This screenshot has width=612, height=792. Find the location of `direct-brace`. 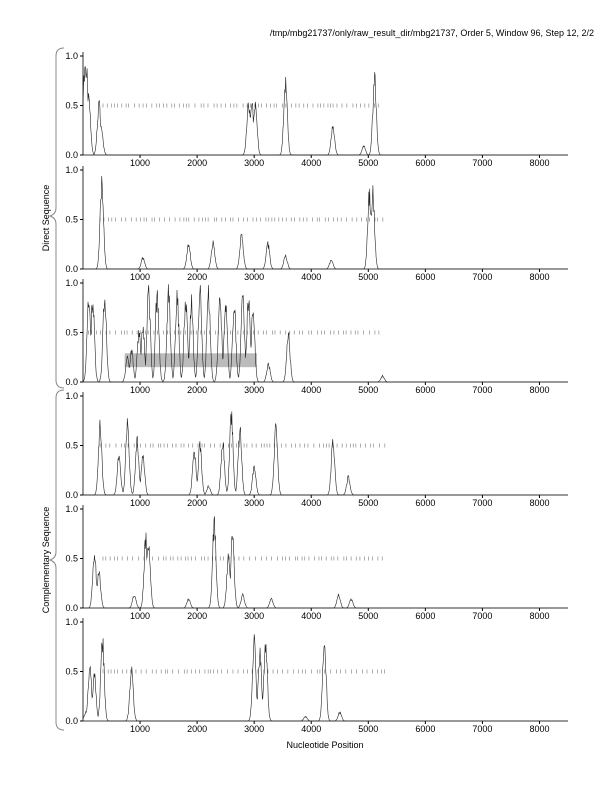

direct-brace is located at coordinates (56, 218).